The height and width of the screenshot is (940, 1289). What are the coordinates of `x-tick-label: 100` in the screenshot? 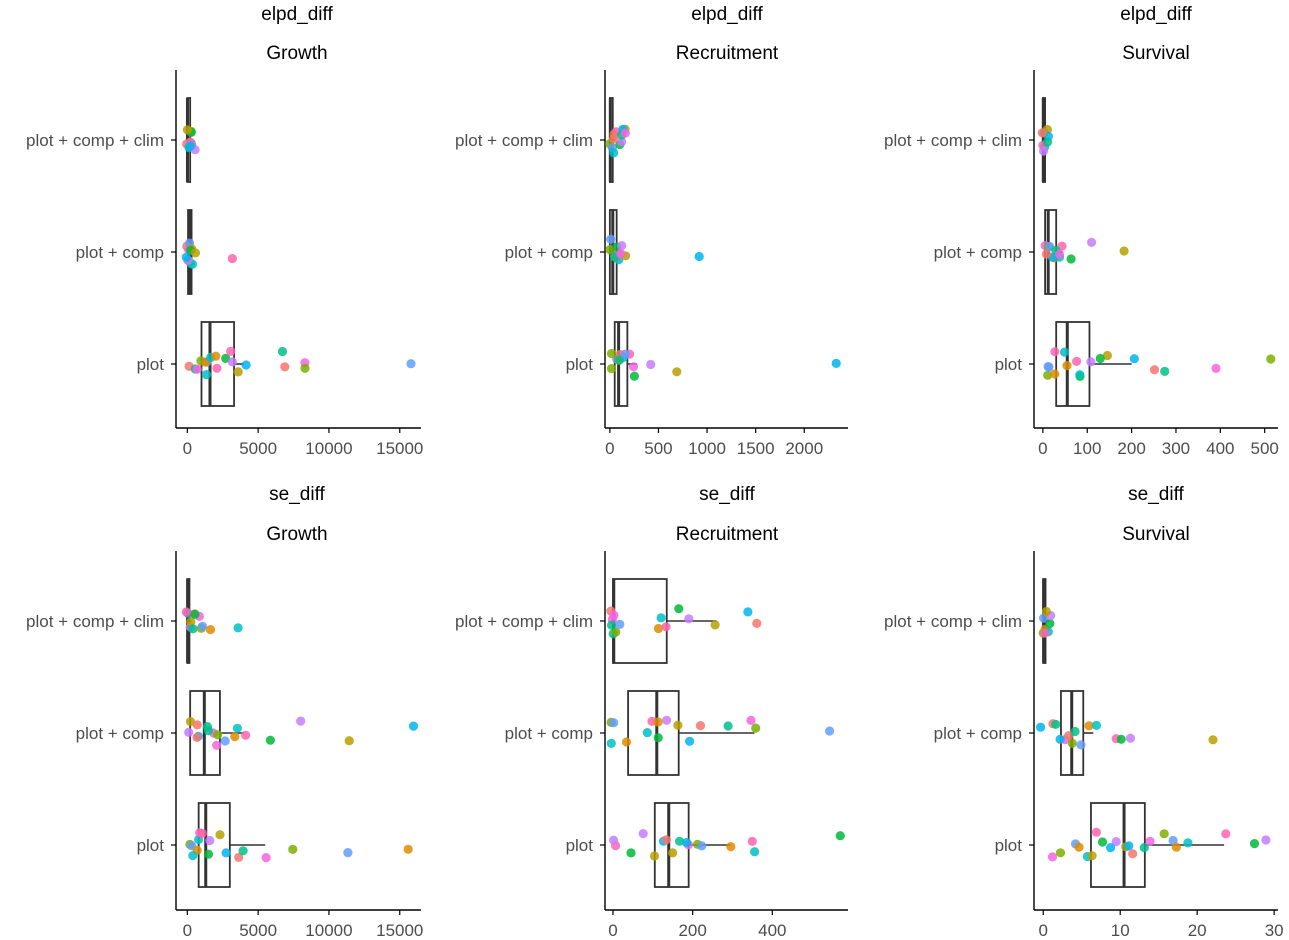 It's located at (1087, 448).